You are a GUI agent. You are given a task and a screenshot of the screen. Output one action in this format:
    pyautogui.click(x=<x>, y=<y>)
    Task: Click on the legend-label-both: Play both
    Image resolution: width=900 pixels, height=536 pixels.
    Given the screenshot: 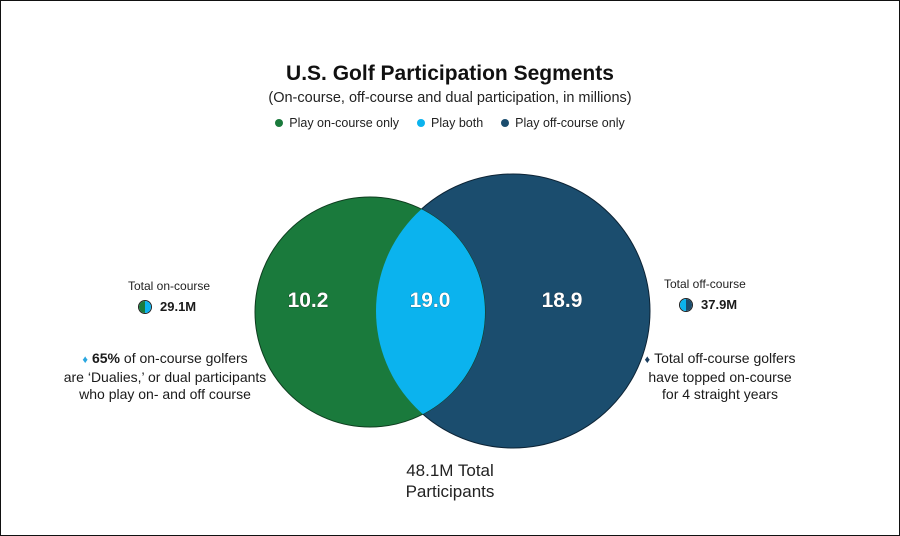 What is the action you would take?
    pyautogui.click(x=457, y=123)
    